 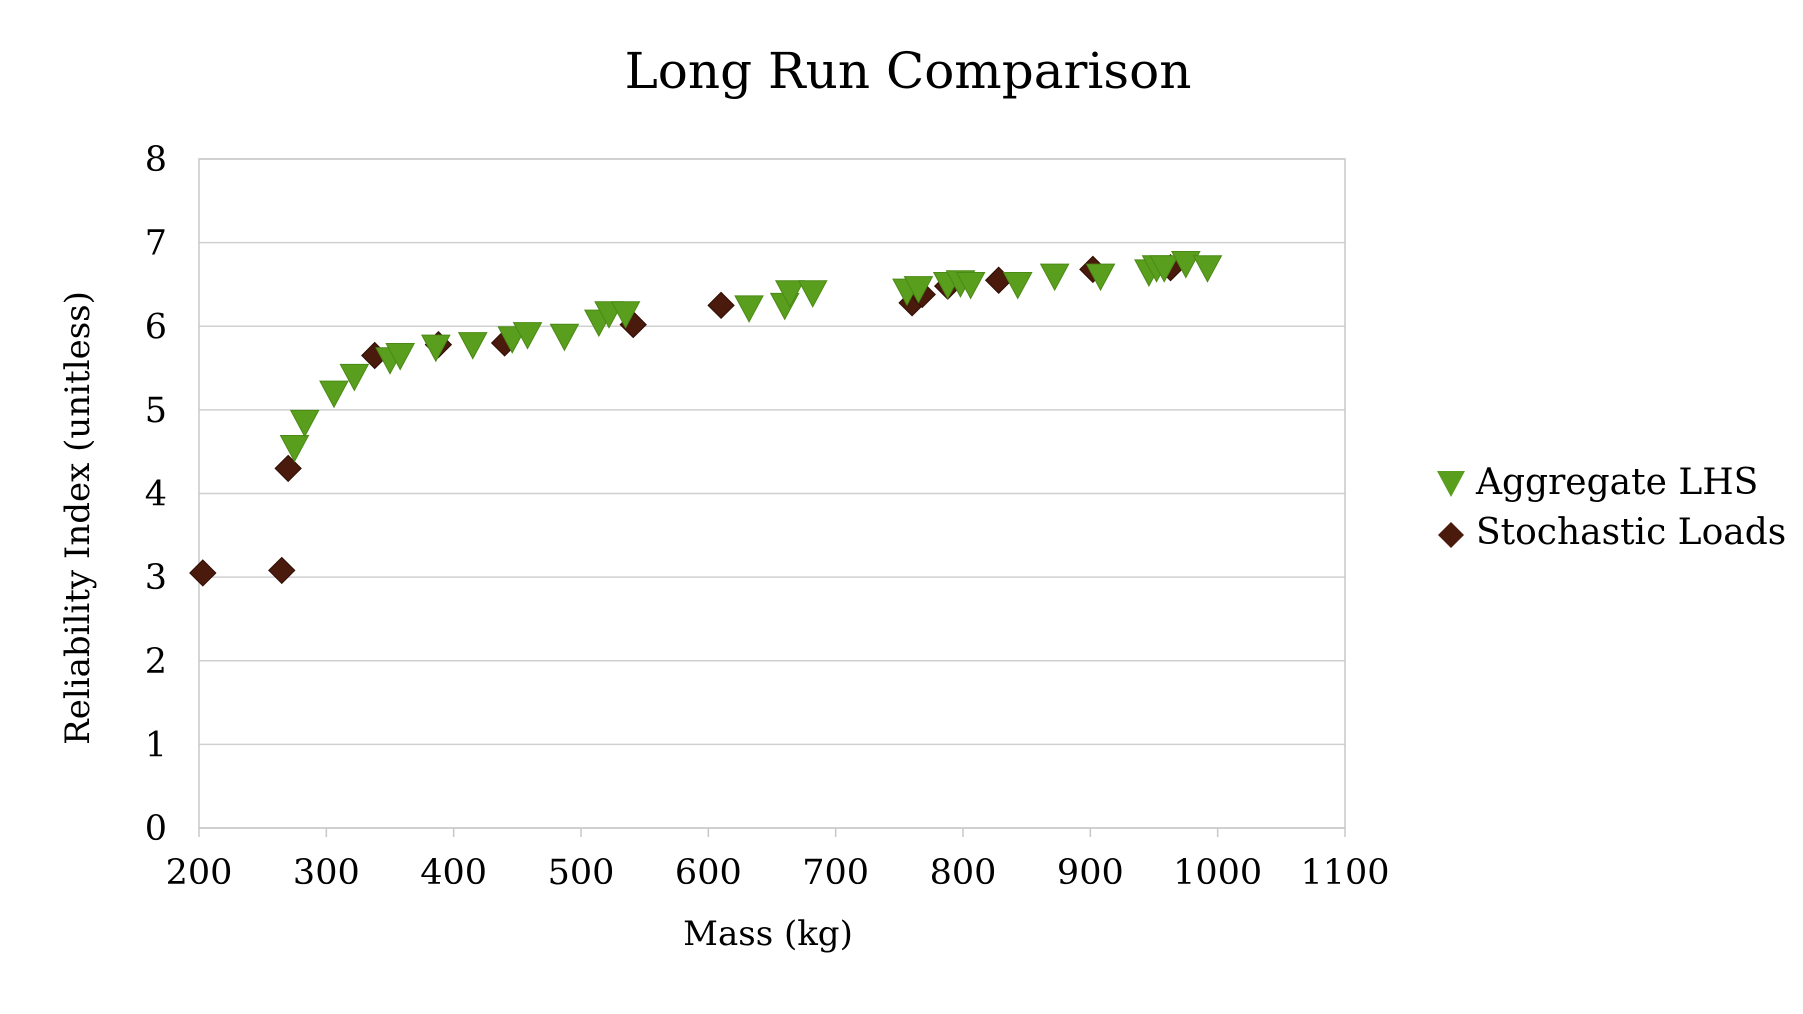 I want to click on y-tick-label: 3, so click(x=156, y=578).